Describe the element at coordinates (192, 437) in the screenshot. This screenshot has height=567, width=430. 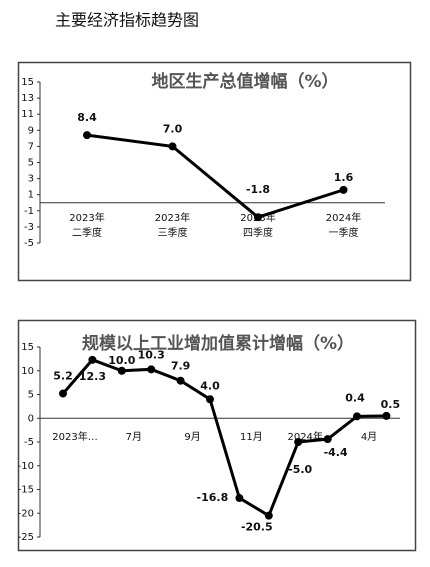
I see `x-tick-label: 9月` at that location.